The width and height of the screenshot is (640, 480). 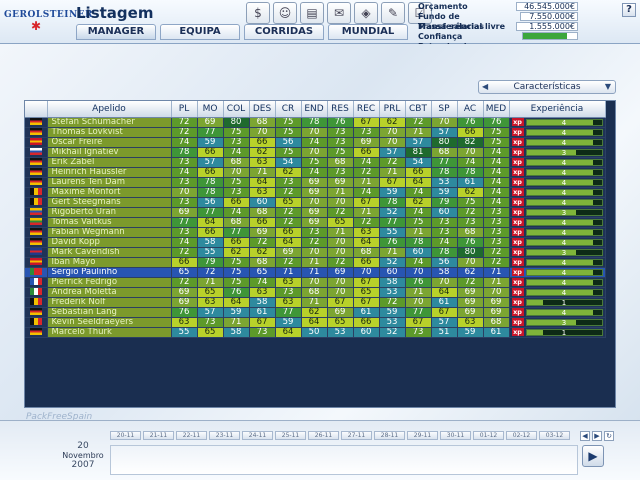 I want to click on column-header-end: END, so click(x=314, y=109).